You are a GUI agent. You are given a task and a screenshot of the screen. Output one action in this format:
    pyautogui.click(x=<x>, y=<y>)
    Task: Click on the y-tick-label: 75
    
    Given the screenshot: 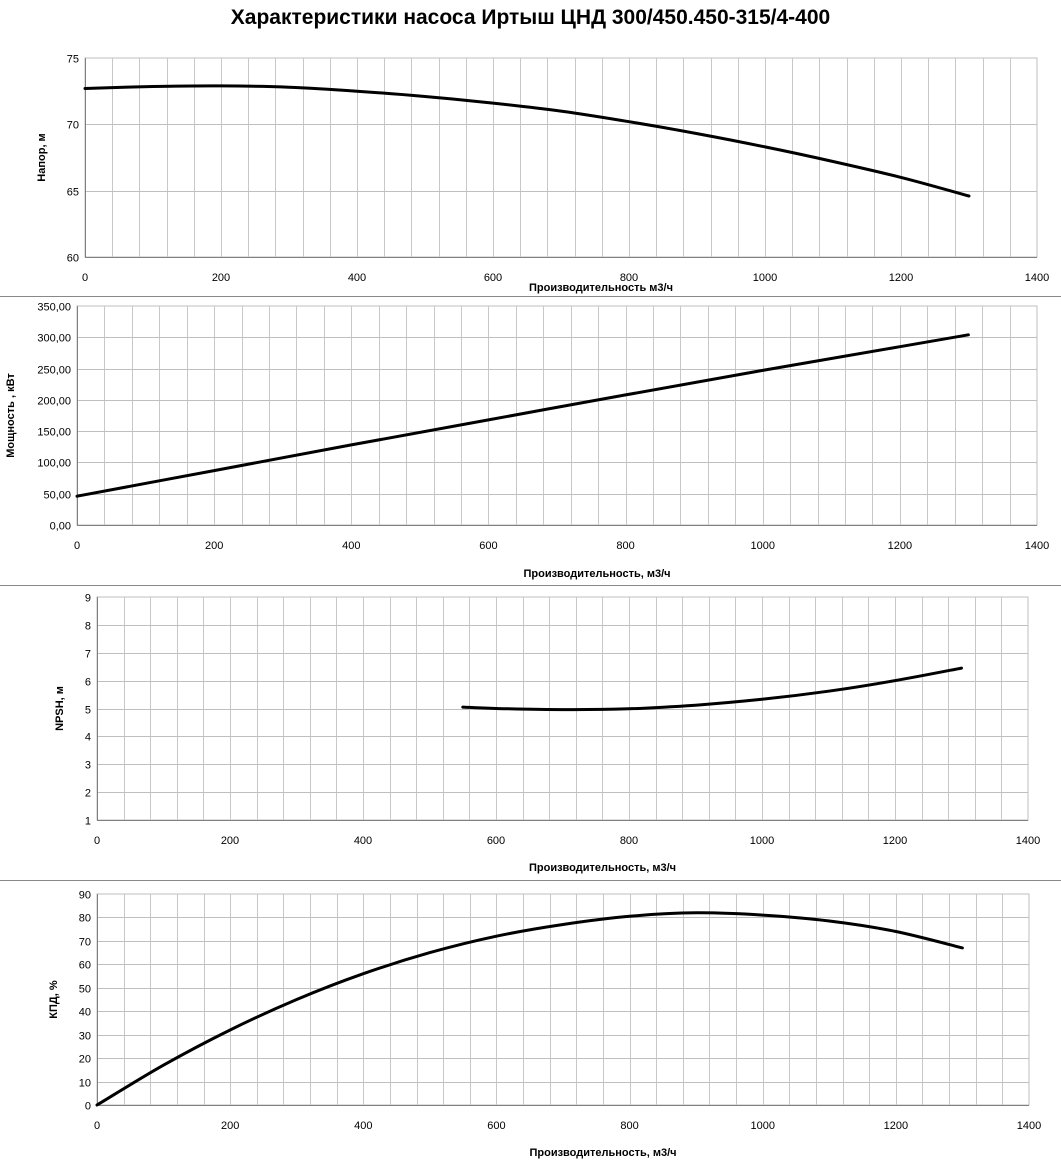 What is the action you would take?
    pyautogui.click(x=73, y=60)
    